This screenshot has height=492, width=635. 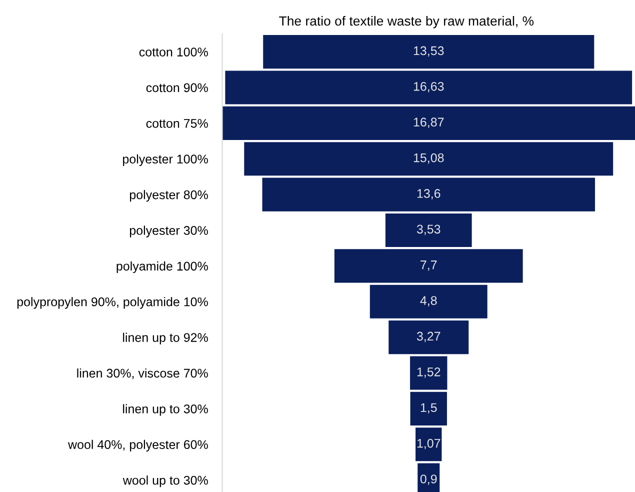 I want to click on data-label: 15,08, so click(x=429, y=158).